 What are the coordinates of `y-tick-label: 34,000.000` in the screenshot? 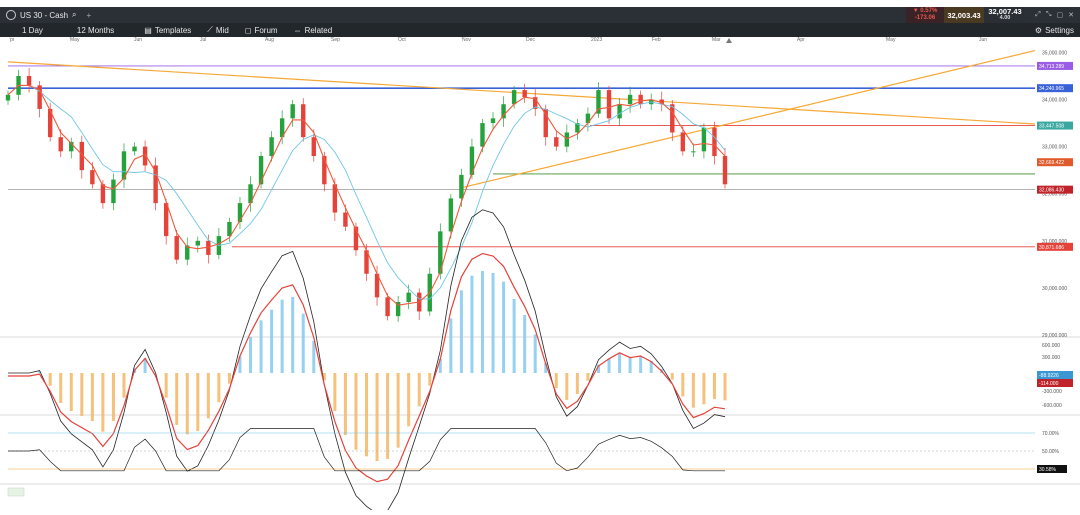 It's located at (1054, 101).